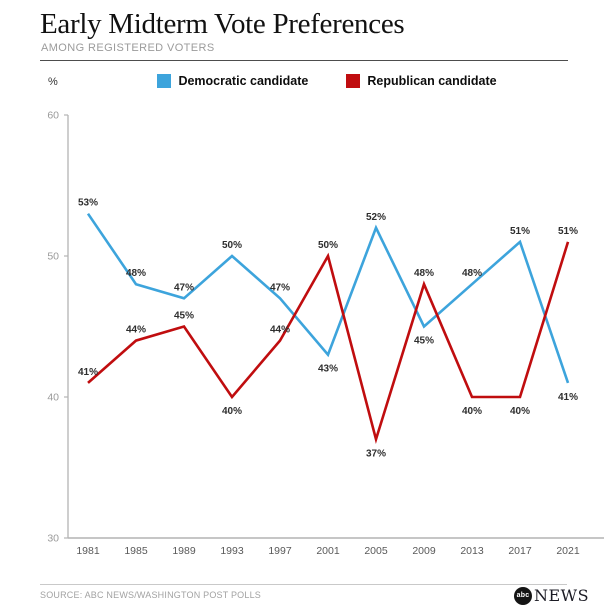  I want to click on x-tick-label: 1985, so click(136, 551).